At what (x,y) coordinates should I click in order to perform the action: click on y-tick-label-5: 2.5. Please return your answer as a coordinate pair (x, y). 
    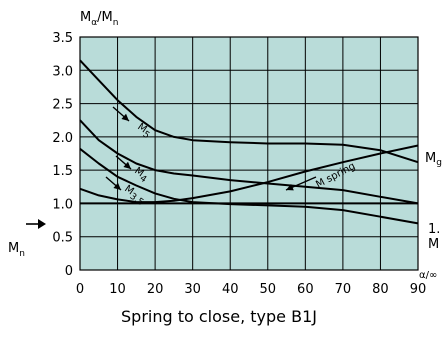
    Looking at the image, I should click on (62, 105).